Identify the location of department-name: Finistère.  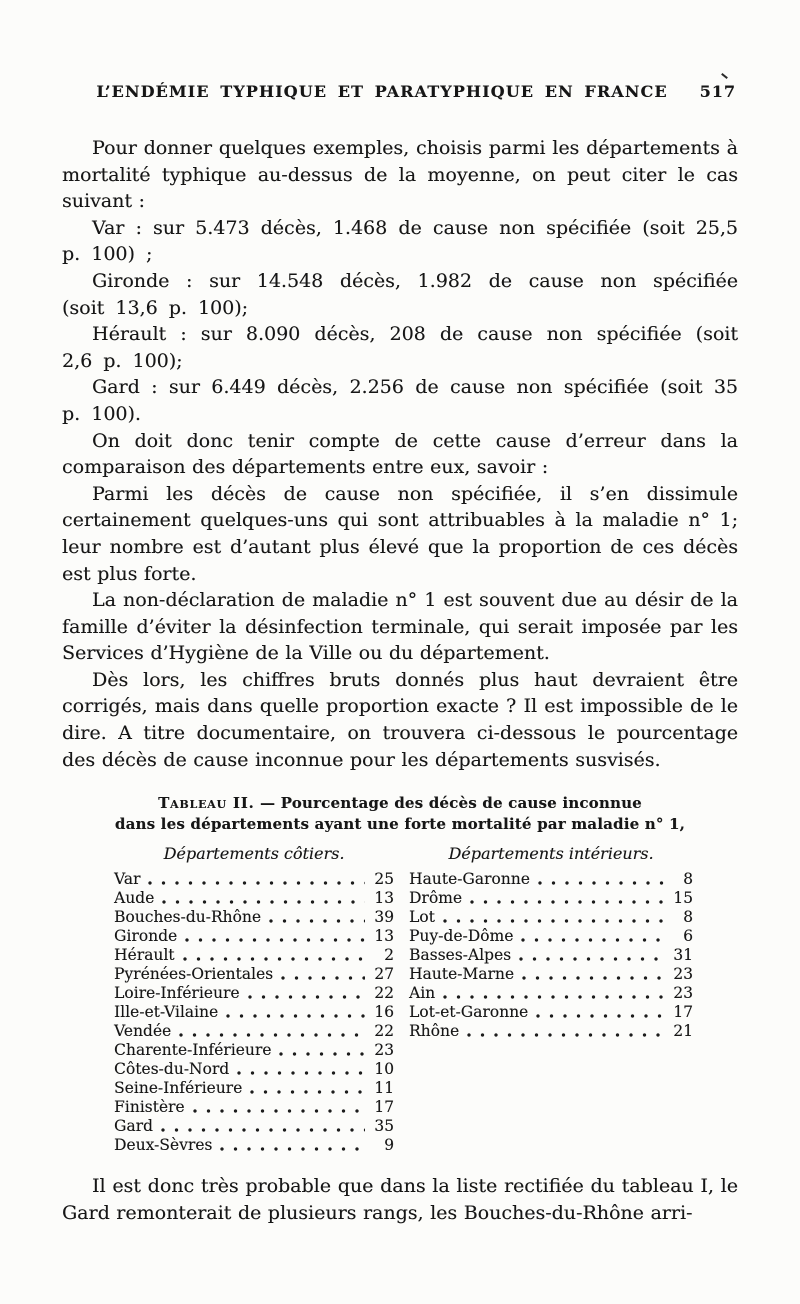
(149, 1107).